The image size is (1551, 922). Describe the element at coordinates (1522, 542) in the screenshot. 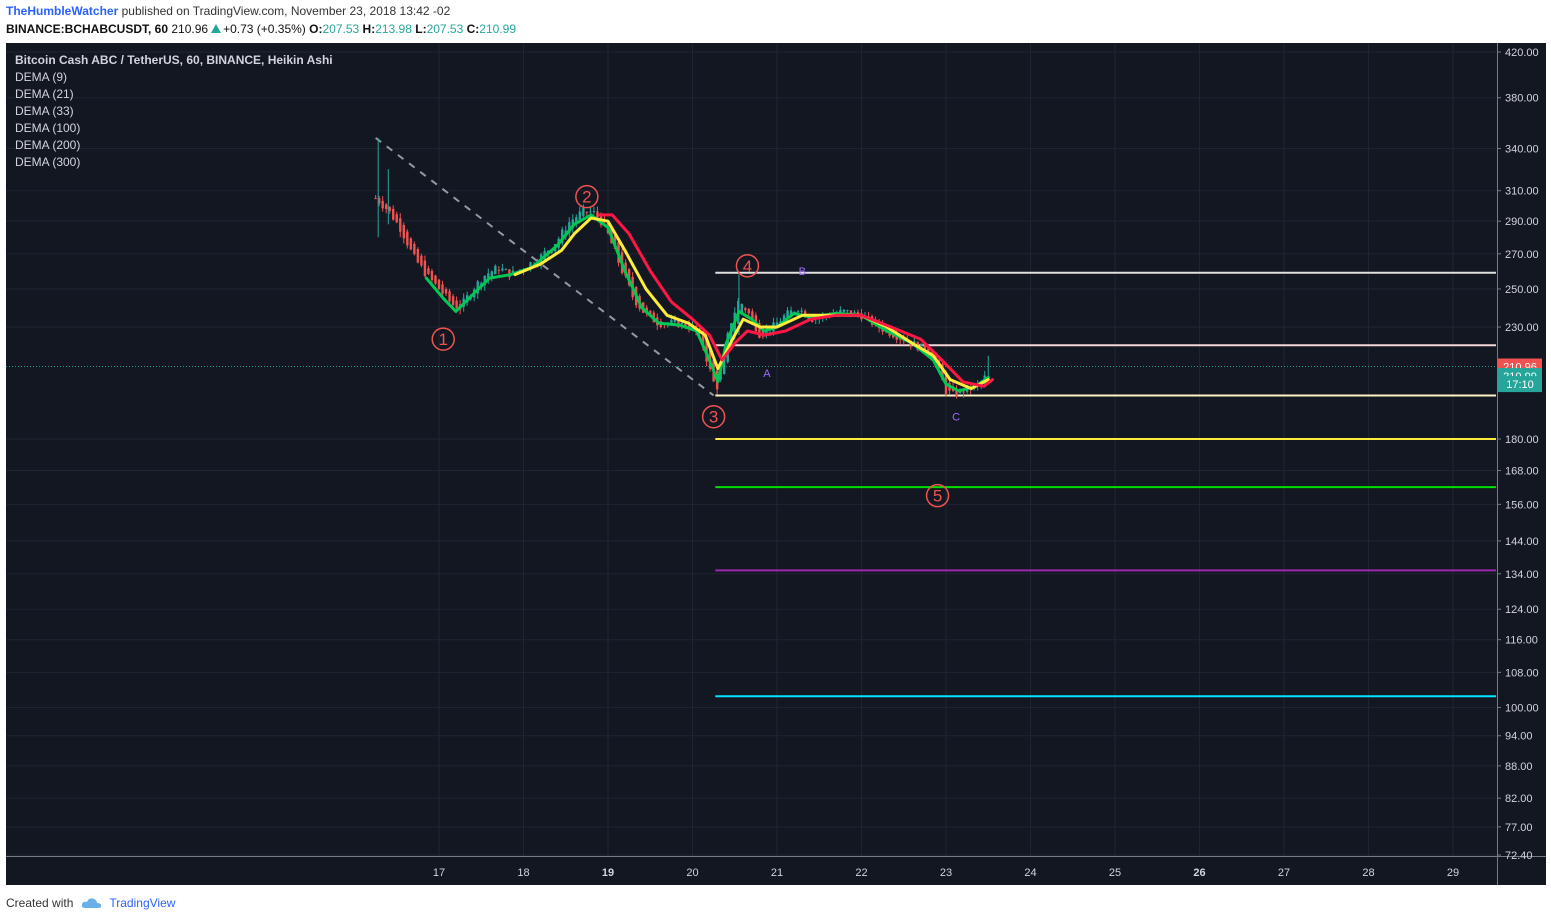

I see `price-tick-label: 144.00` at that location.